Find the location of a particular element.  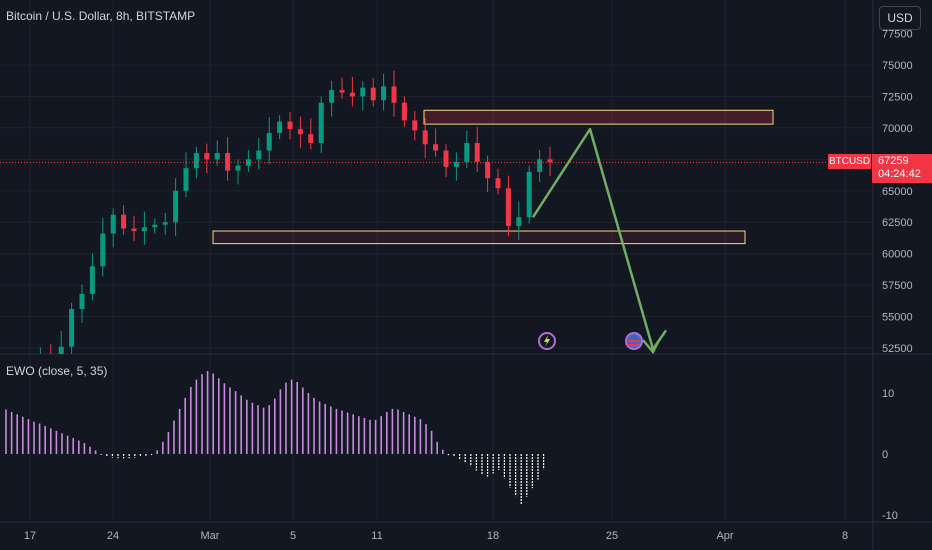

resistance-zone is located at coordinates (598, 117).